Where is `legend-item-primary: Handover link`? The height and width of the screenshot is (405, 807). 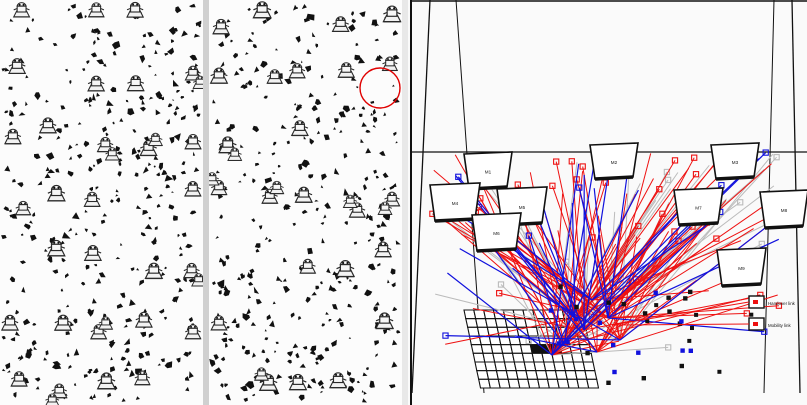
legend-item-primary: Handover link is located at coordinates (703, 310).